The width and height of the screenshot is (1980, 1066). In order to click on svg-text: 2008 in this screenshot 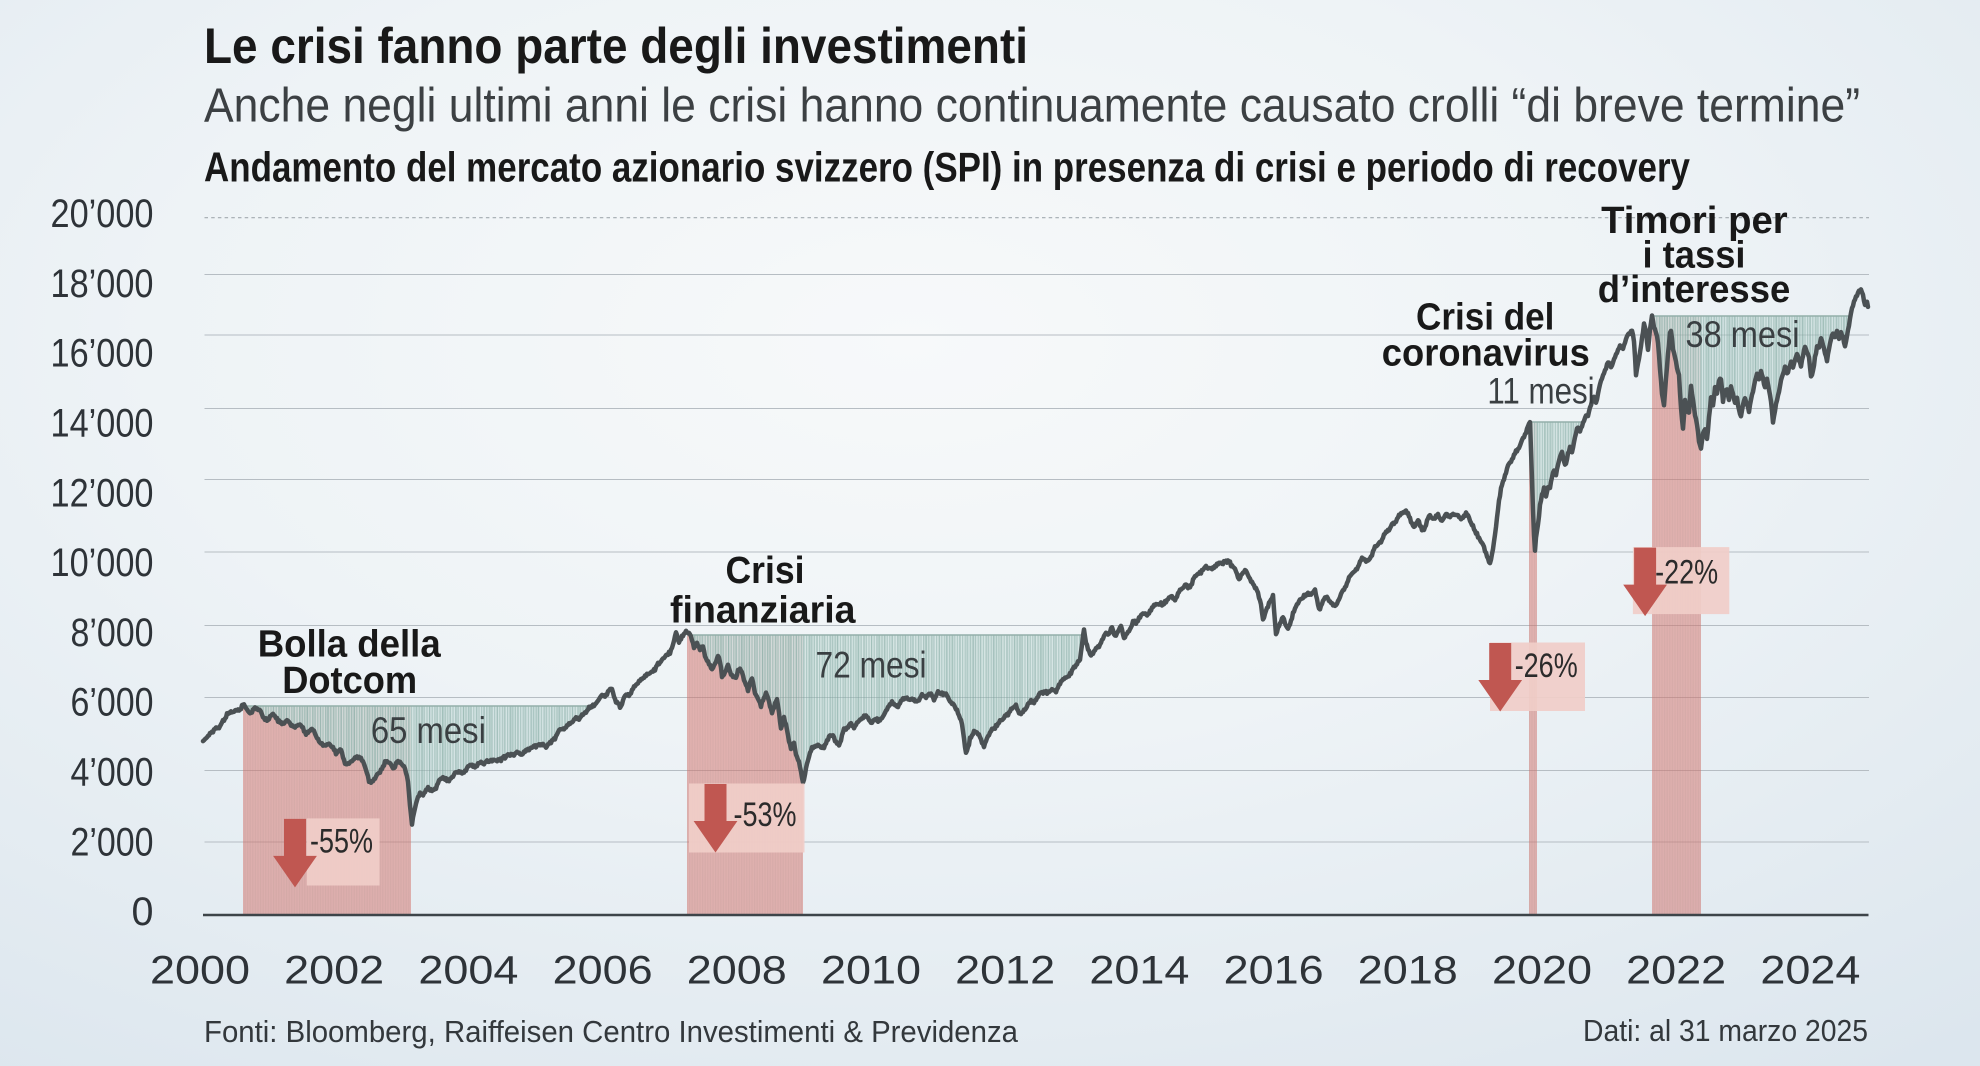, I will do `click(737, 971)`.